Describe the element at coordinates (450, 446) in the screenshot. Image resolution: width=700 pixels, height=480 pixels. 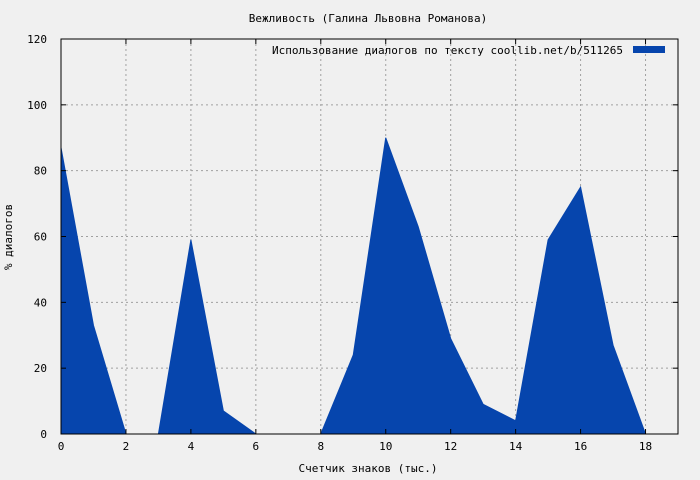
I see `x-tick-label: 12` at that location.